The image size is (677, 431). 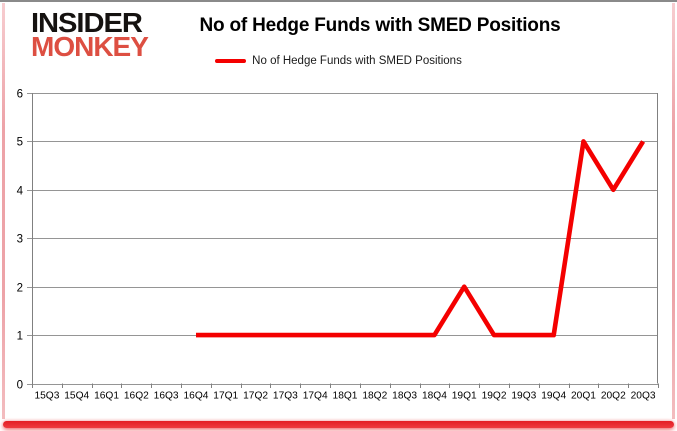 I want to click on x-tick-label: 20Q1, so click(x=583, y=396).